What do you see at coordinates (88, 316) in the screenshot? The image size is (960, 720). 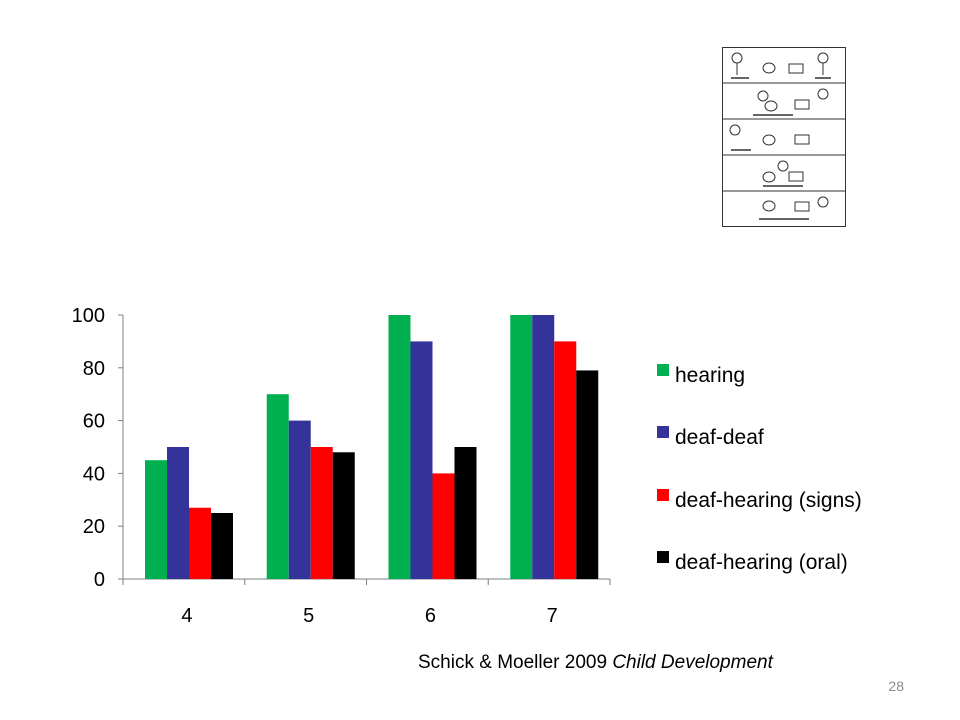 I see `y-tick-label: 100` at bounding box center [88, 316].